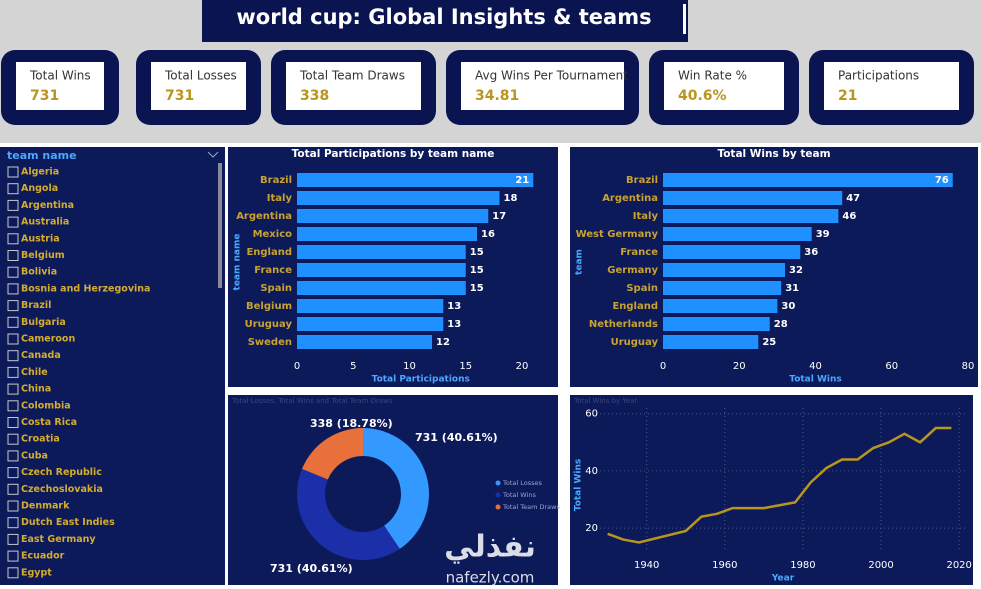 The width and height of the screenshot is (981, 589). I want to click on category-label: Brazil, so click(642, 180).